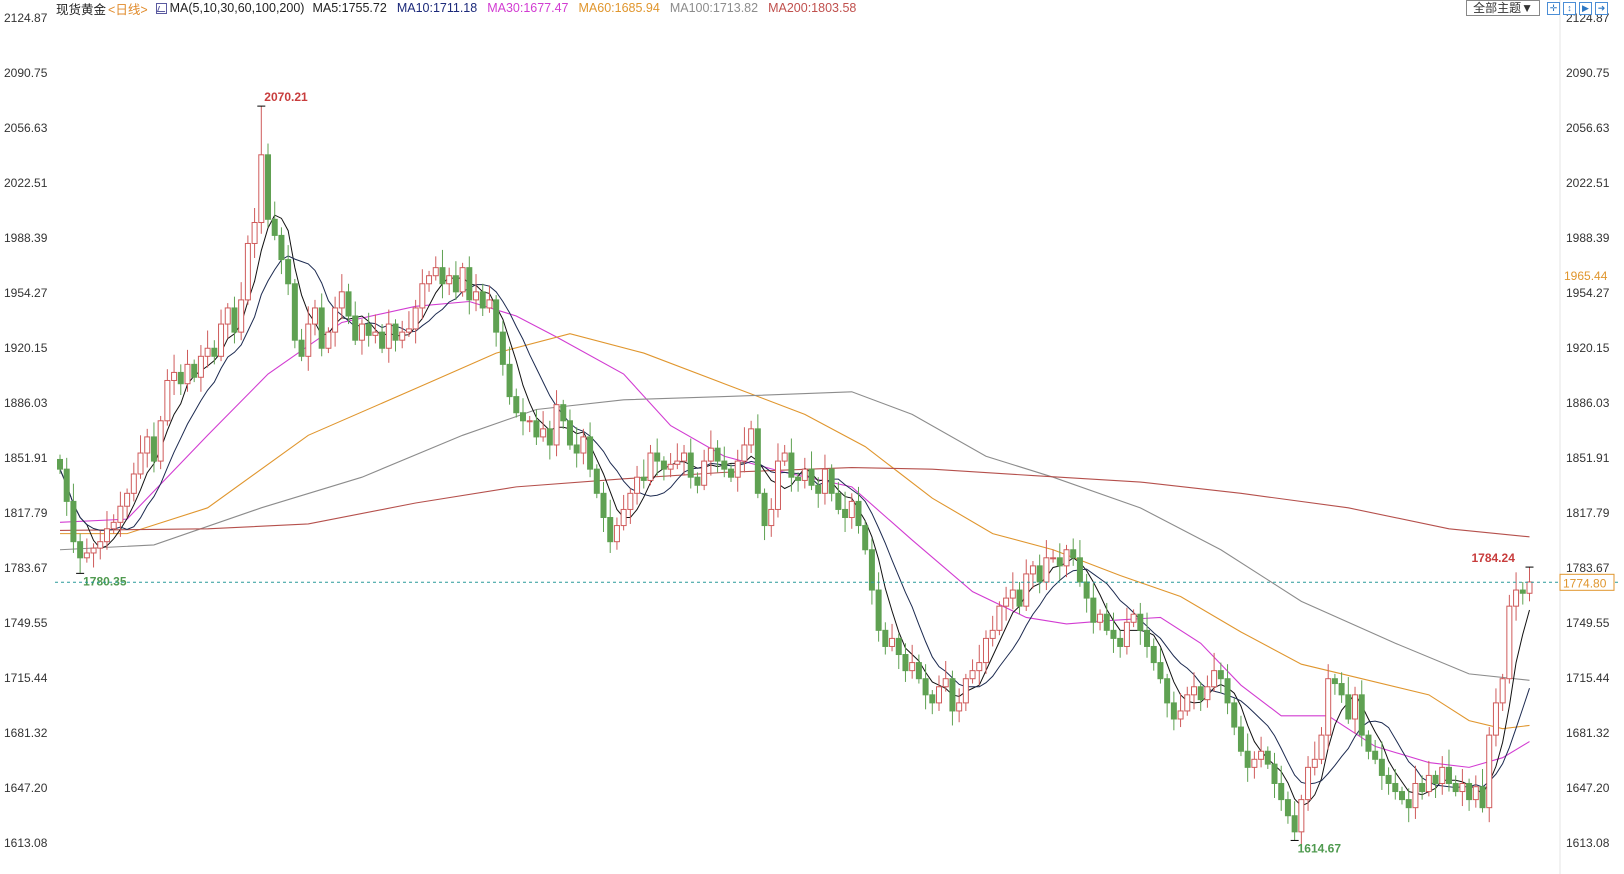  Describe the element at coordinates (81, 9) in the screenshot. I see `instrument-name: 现货黄金` at that location.